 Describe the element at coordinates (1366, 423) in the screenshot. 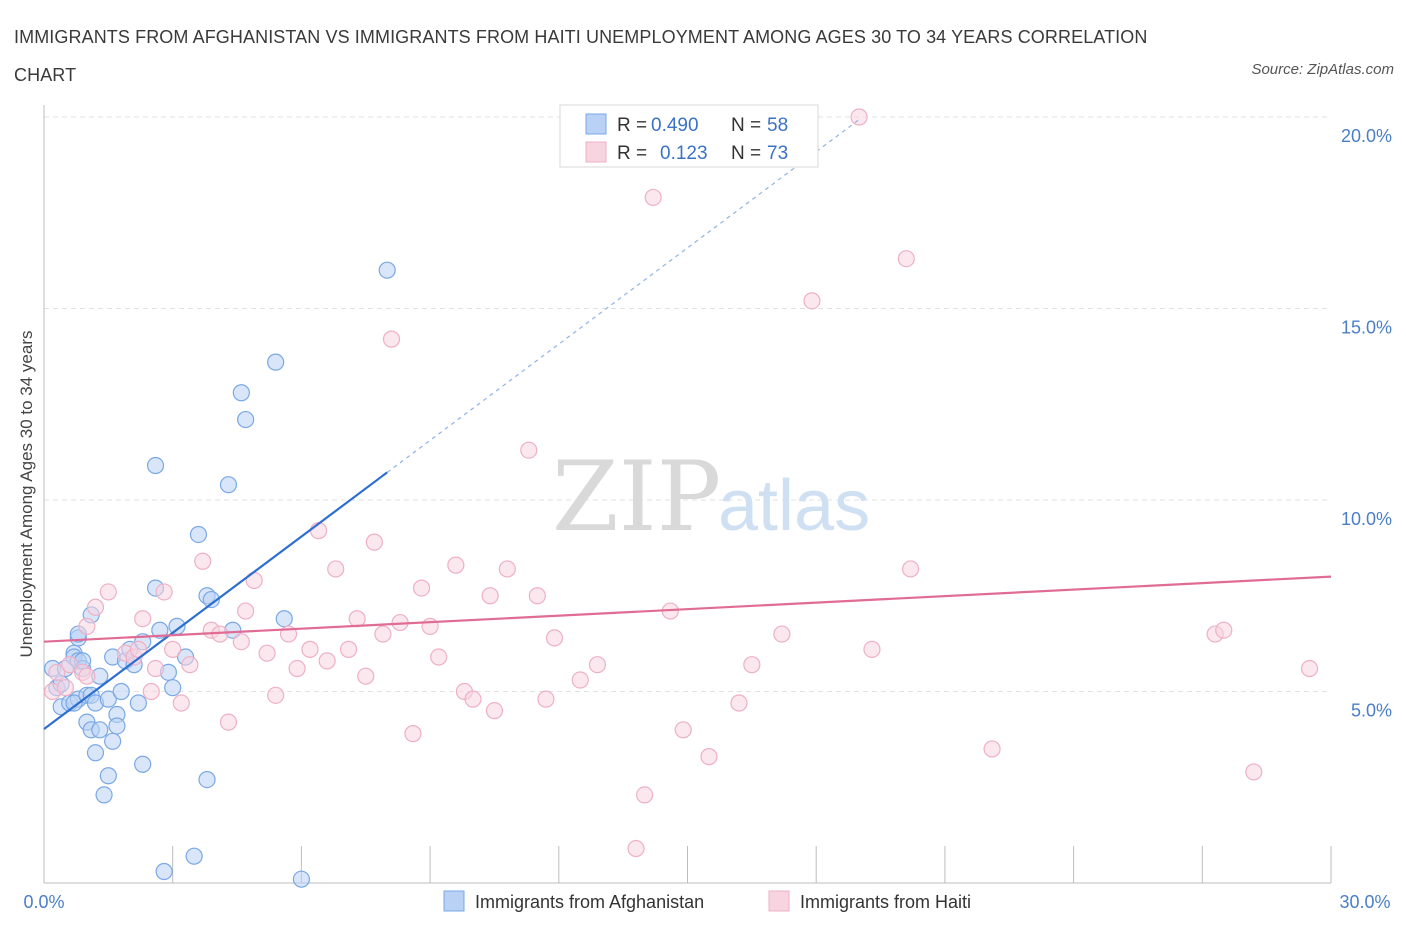

I see `y-tick-labels: 5.0% 10.0% 15.0% 20.0%` at that location.